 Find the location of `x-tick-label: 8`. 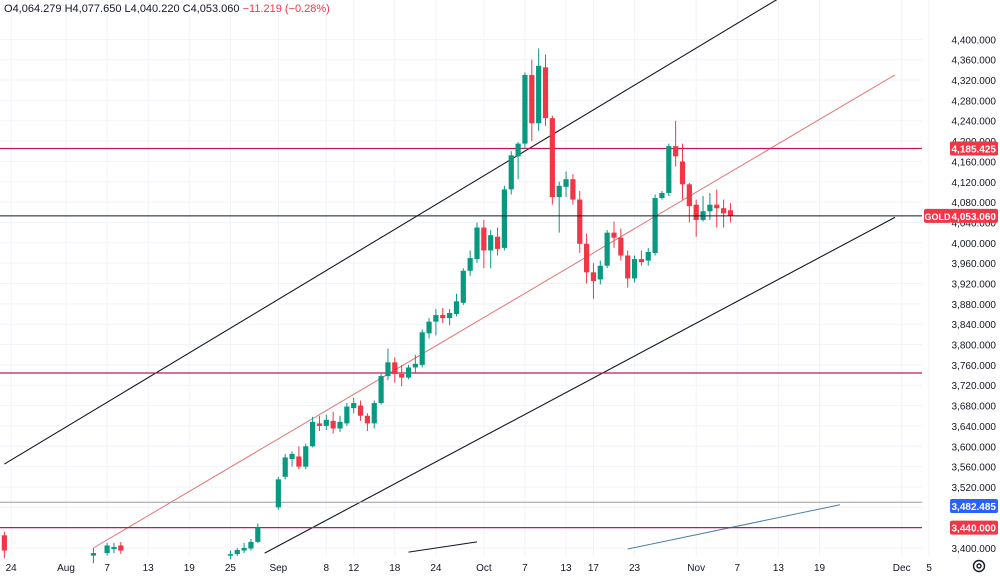

x-tick-label: 8 is located at coordinates (327, 568).